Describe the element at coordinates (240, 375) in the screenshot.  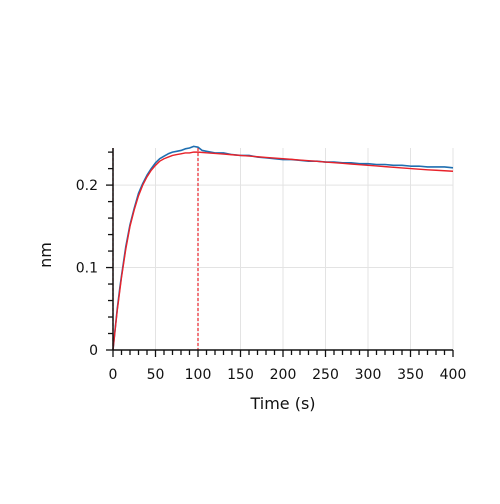
I see `x-tick-label: 150` at that location.